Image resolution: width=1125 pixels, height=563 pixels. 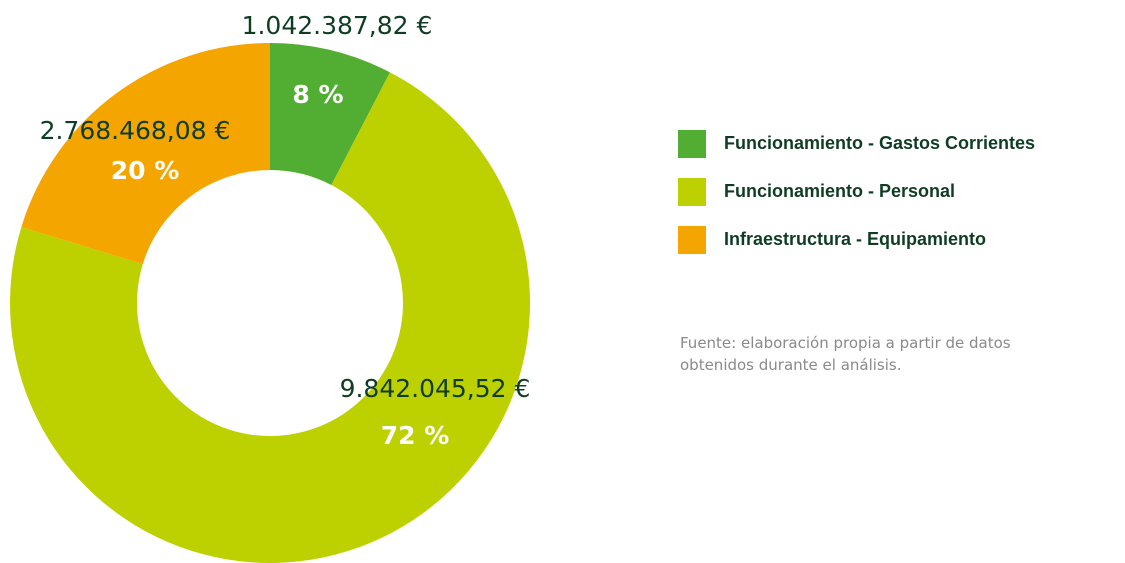 I want to click on value-label: 1.042.387,82 €, so click(x=337, y=25).